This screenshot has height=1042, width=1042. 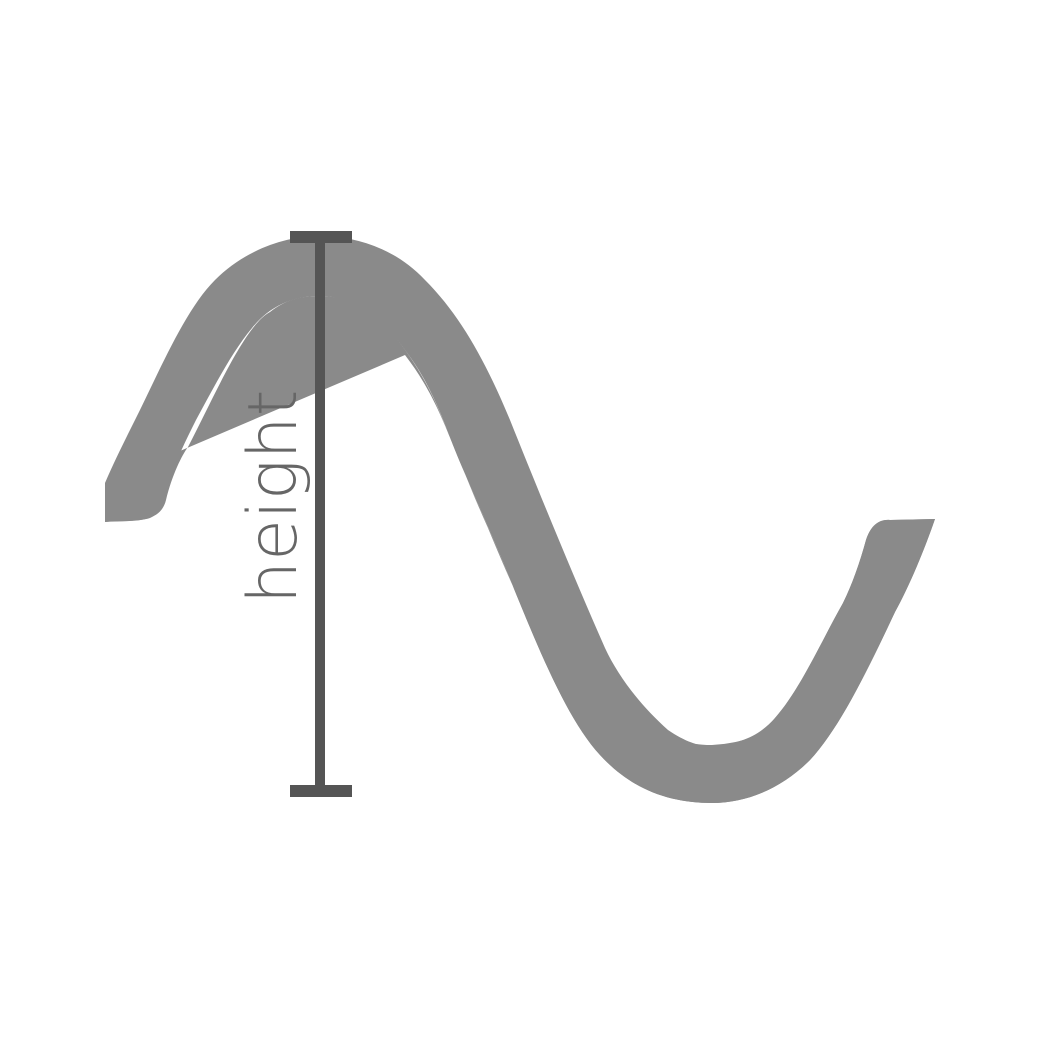 I want to click on height-marker-icon, so click(x=321, y=514).